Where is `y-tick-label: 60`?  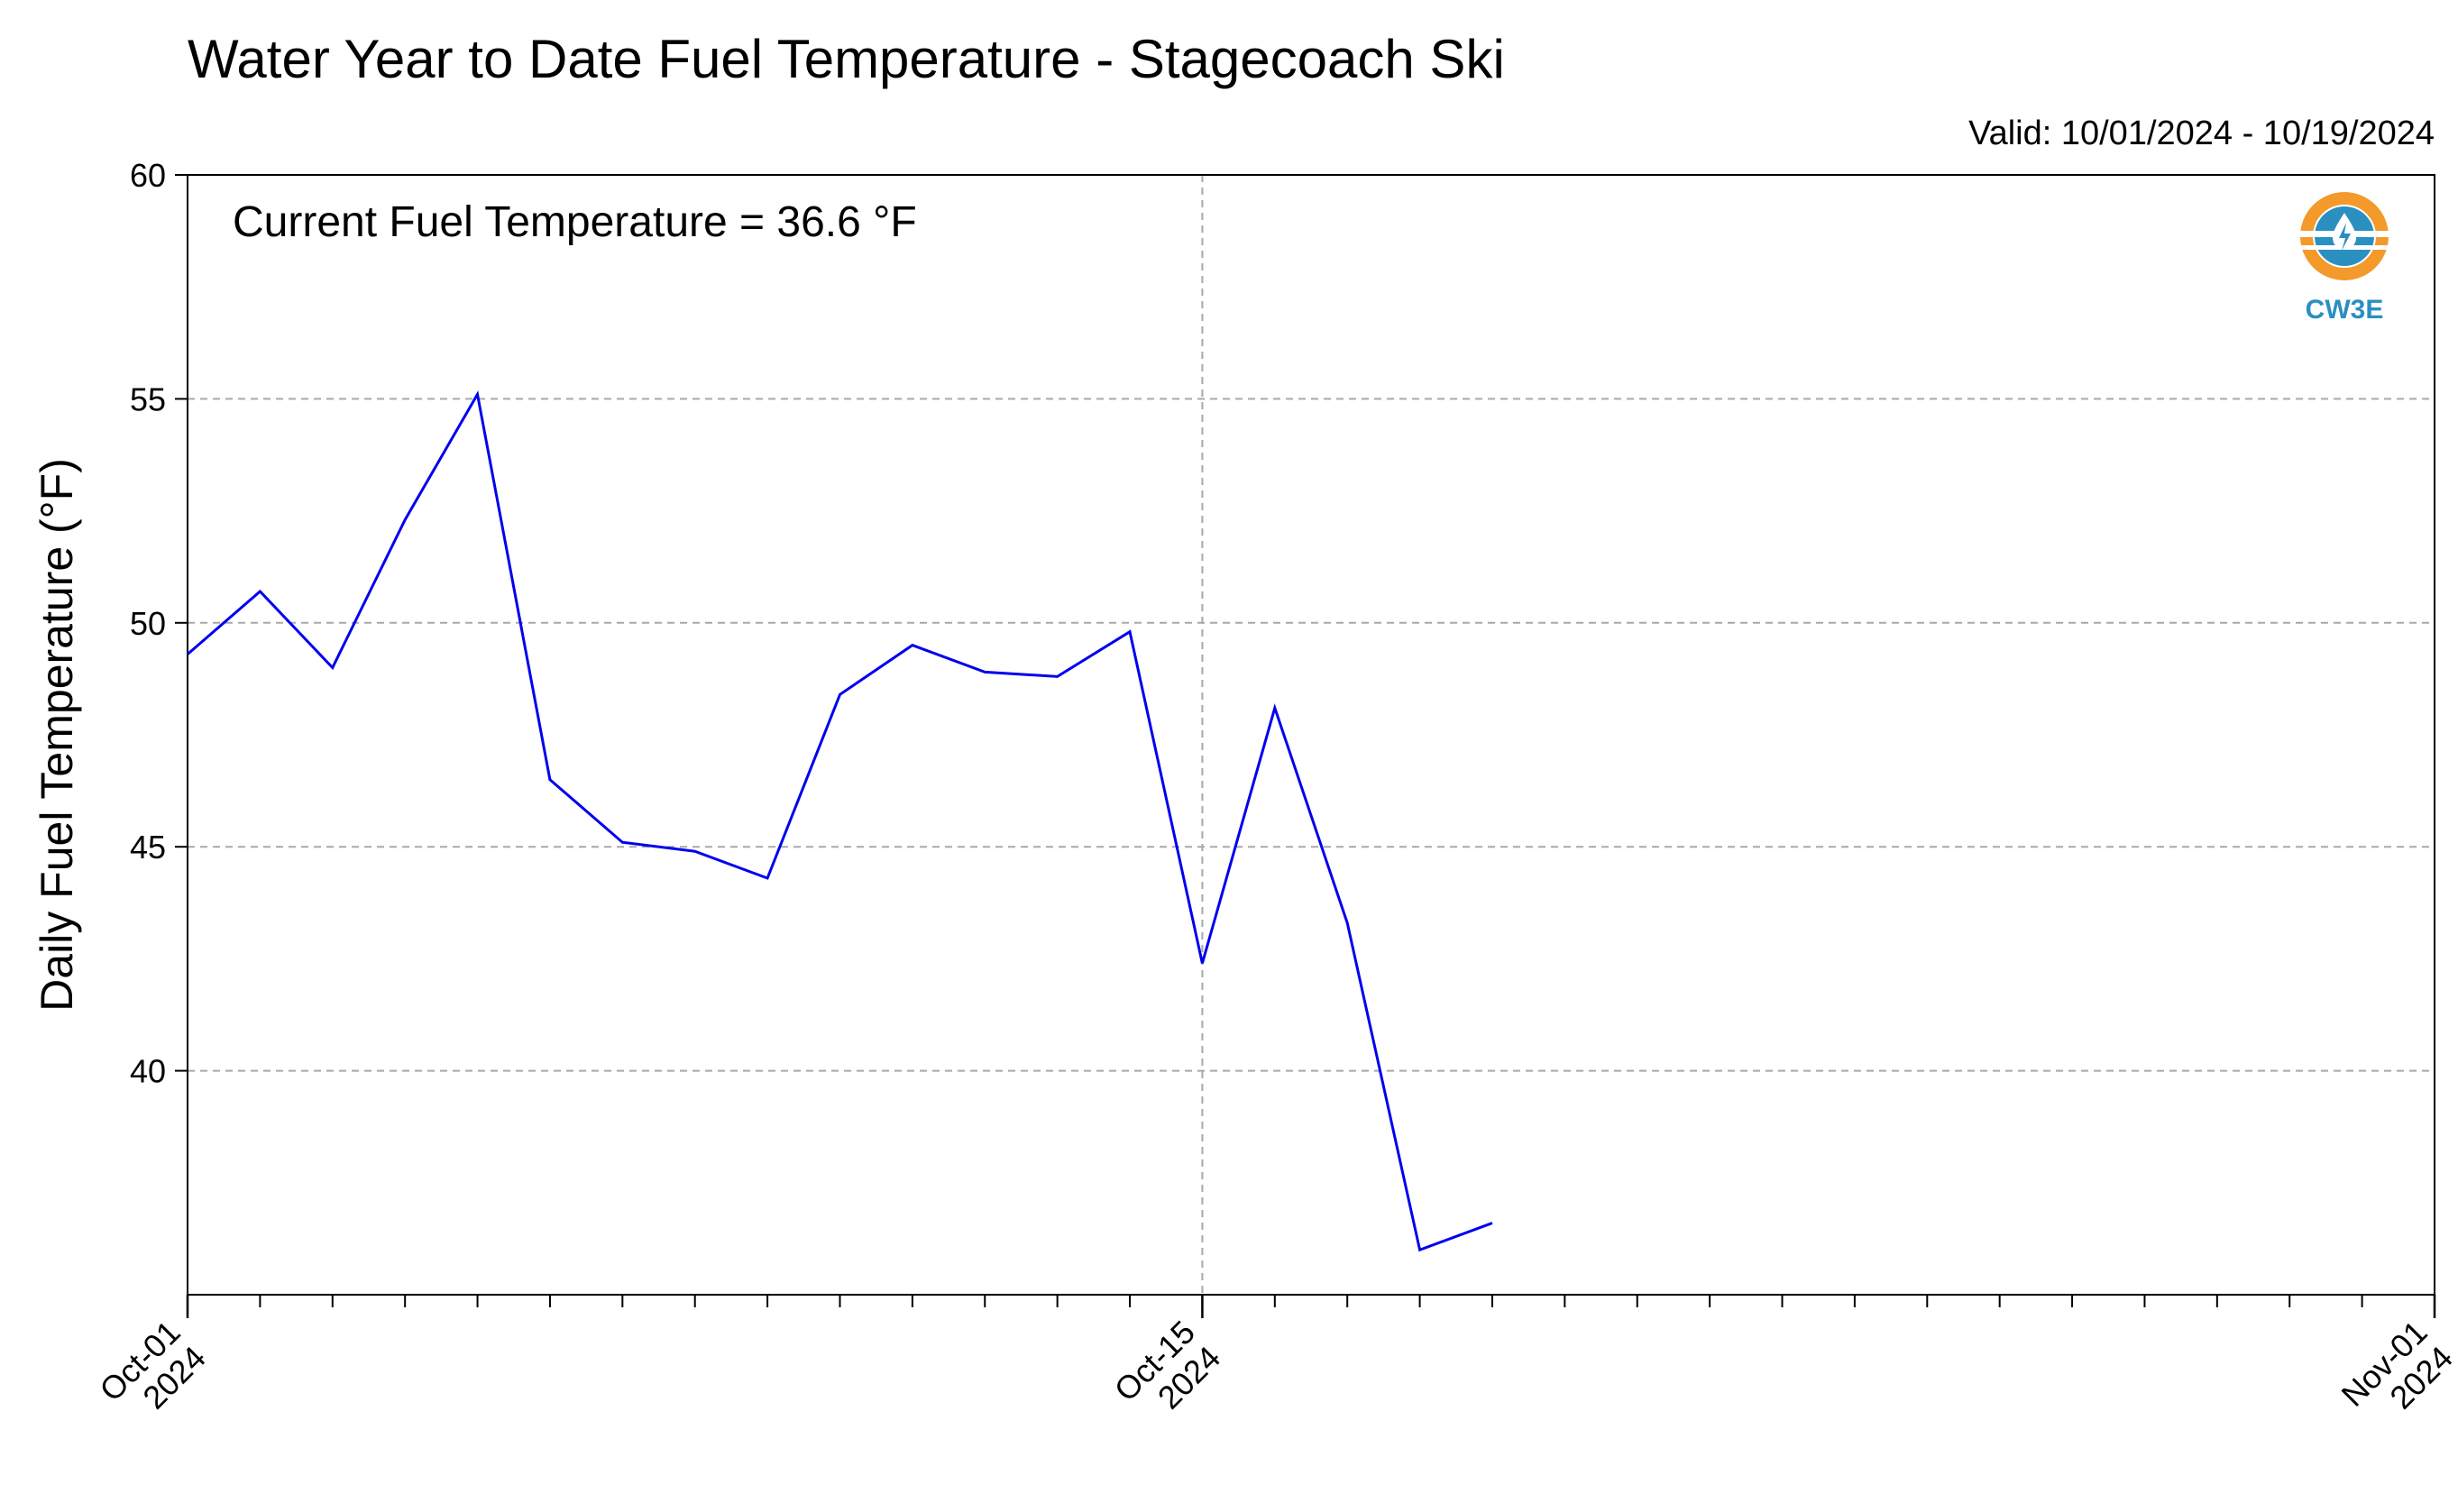 y-tick-label: 60 is located at coordinates (148, 175).